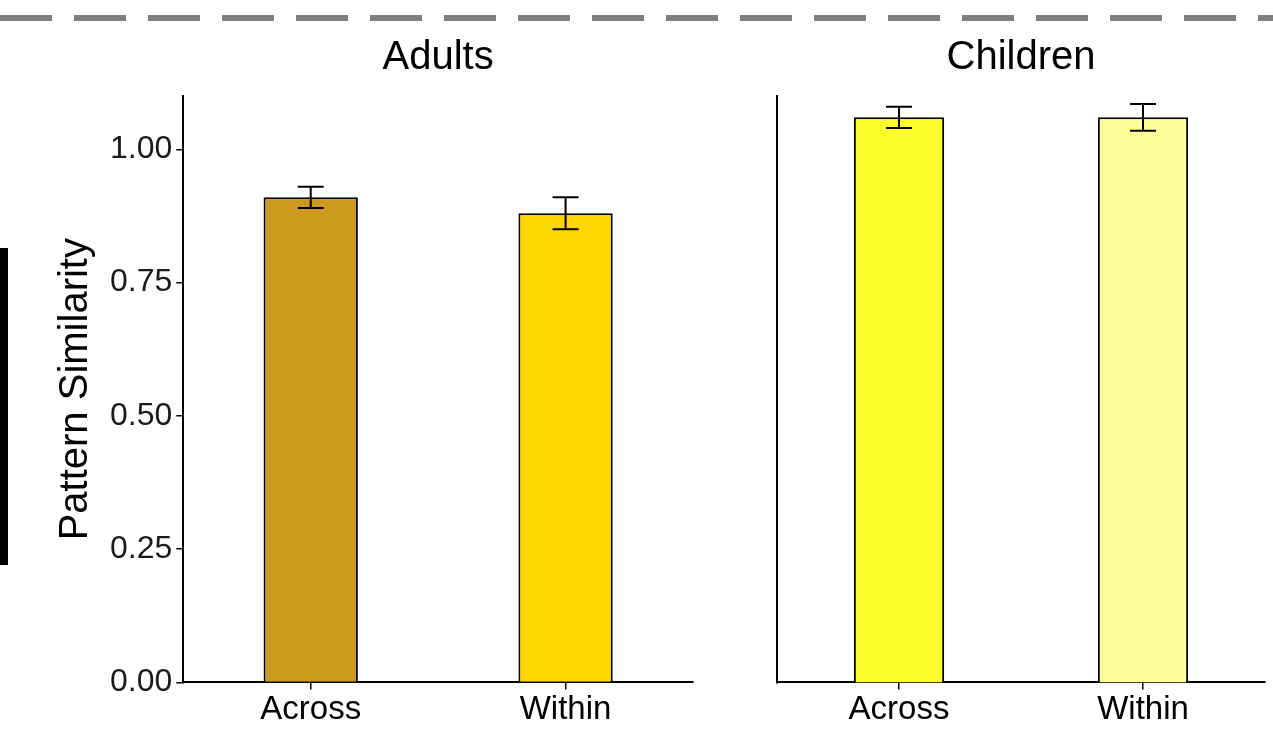  I want to click on chart-title: Children, so click(1021, 55).